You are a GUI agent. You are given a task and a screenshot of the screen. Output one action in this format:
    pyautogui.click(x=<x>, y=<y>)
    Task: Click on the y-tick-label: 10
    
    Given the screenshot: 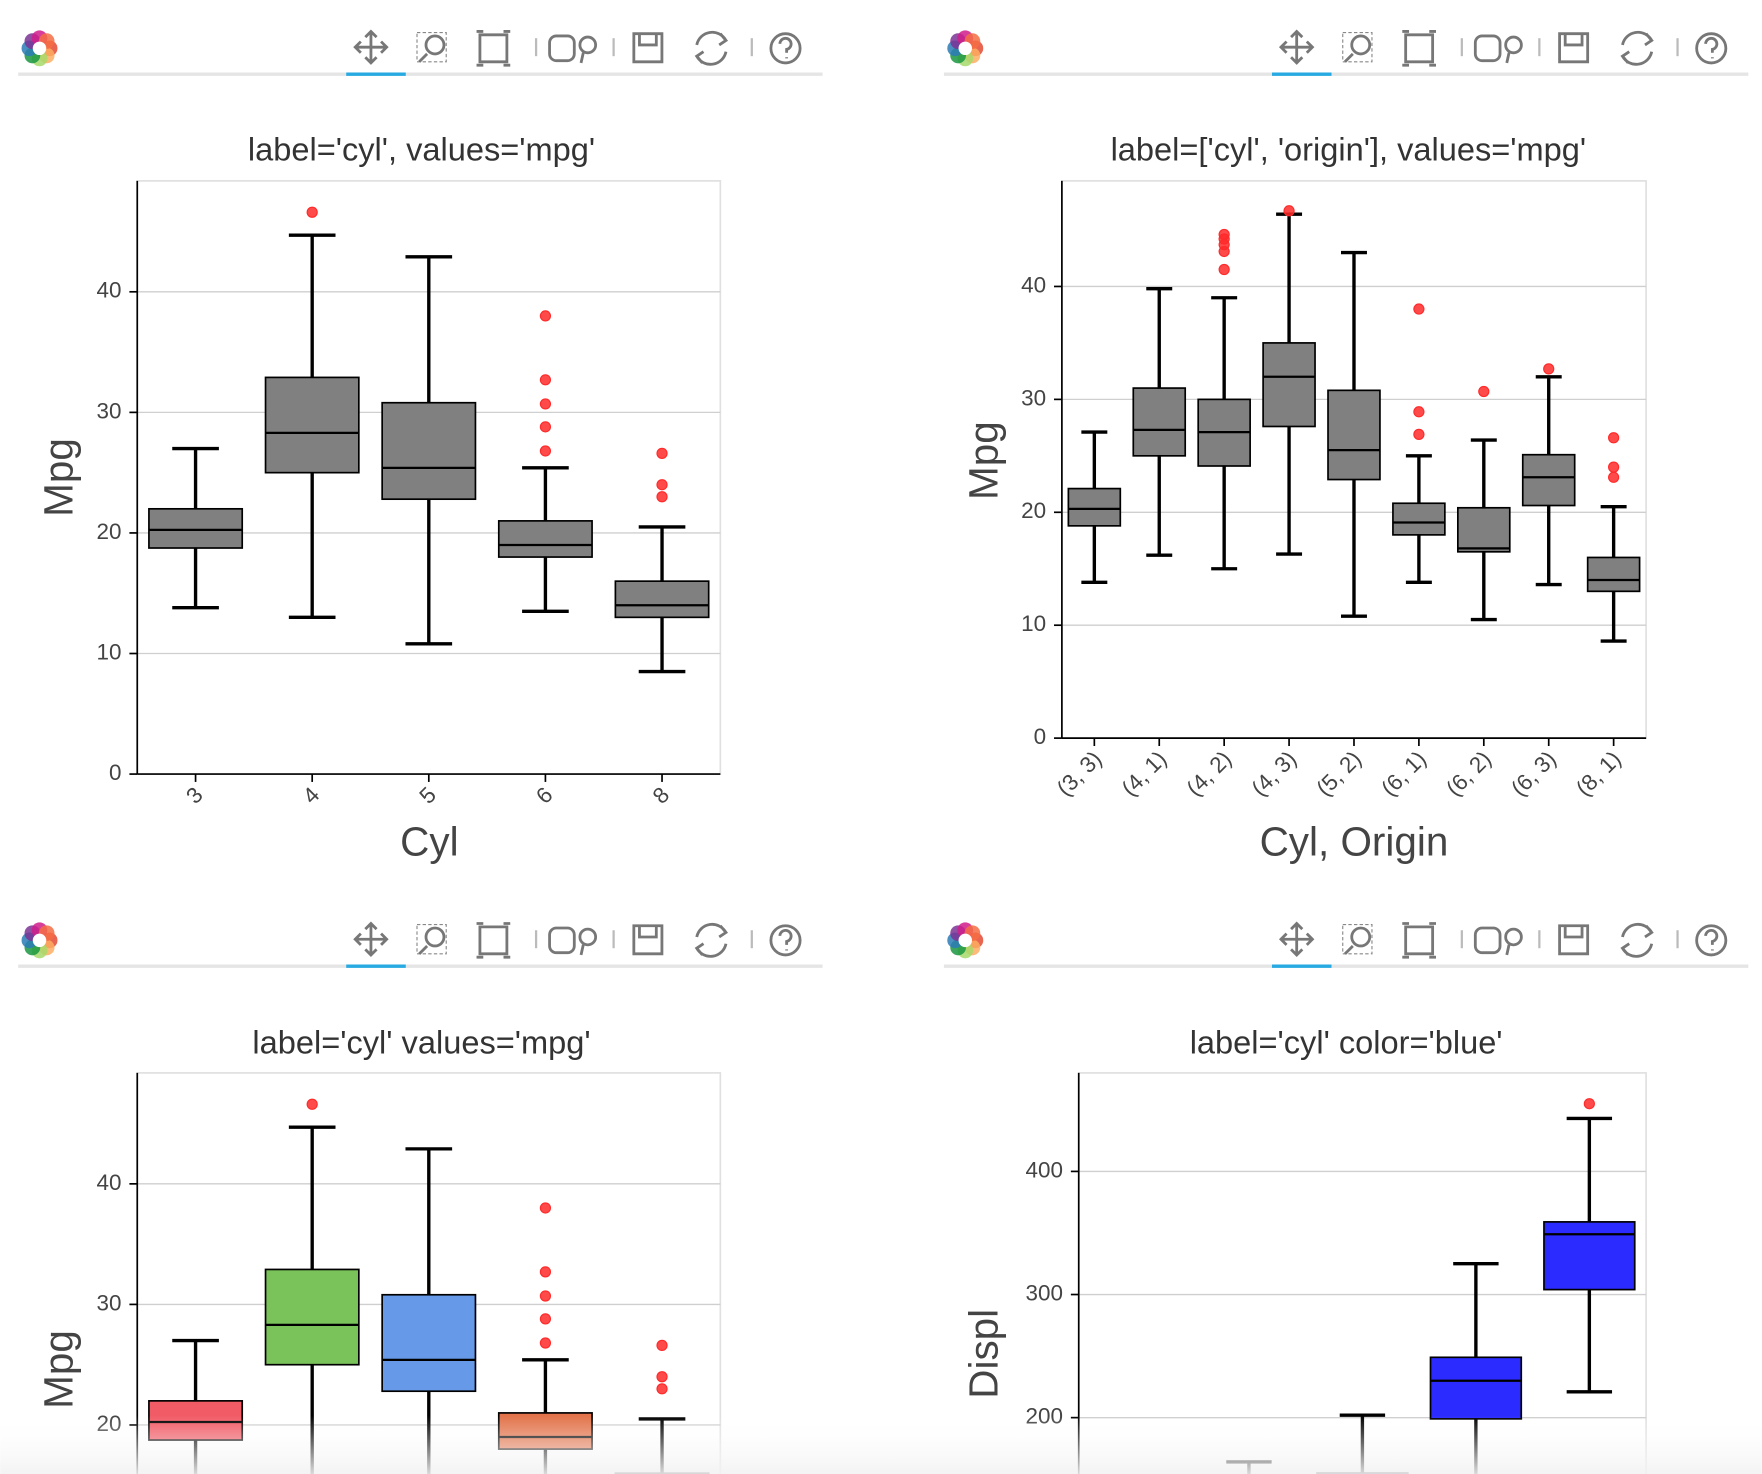 What is the action you would take?
    pyautogui.click(x=109, y=651)
    